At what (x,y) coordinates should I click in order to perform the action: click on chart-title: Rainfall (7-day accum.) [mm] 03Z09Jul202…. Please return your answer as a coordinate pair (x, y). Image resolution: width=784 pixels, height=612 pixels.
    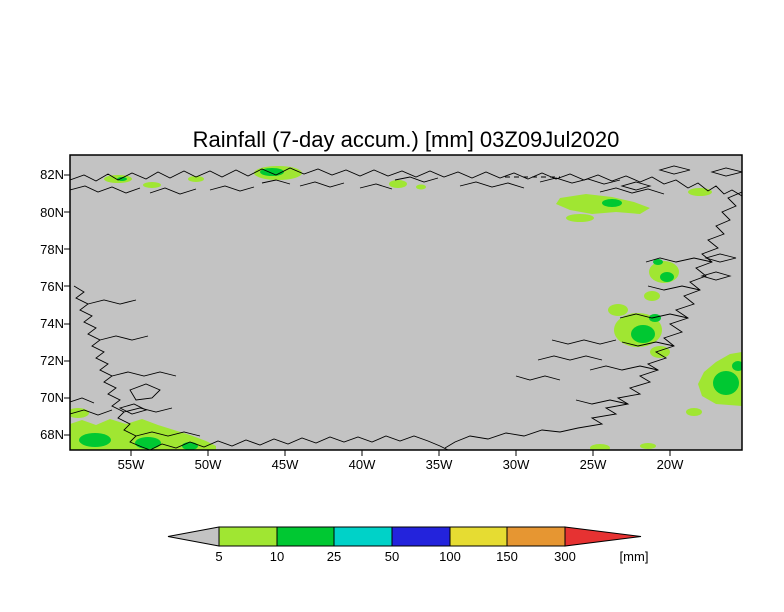
    Looking at the image, I should click on (406, 139).